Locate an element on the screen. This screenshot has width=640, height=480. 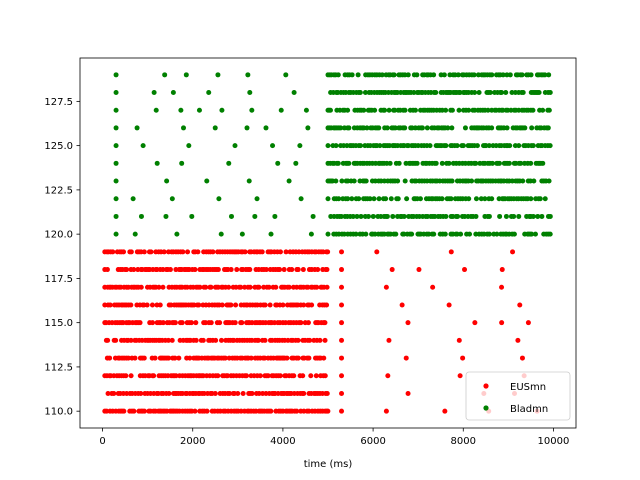
y-axis: 110.0 112.5 115.0 117.5 120.0 122.5 125.0 127.5 is located at coordinates (62, 257).